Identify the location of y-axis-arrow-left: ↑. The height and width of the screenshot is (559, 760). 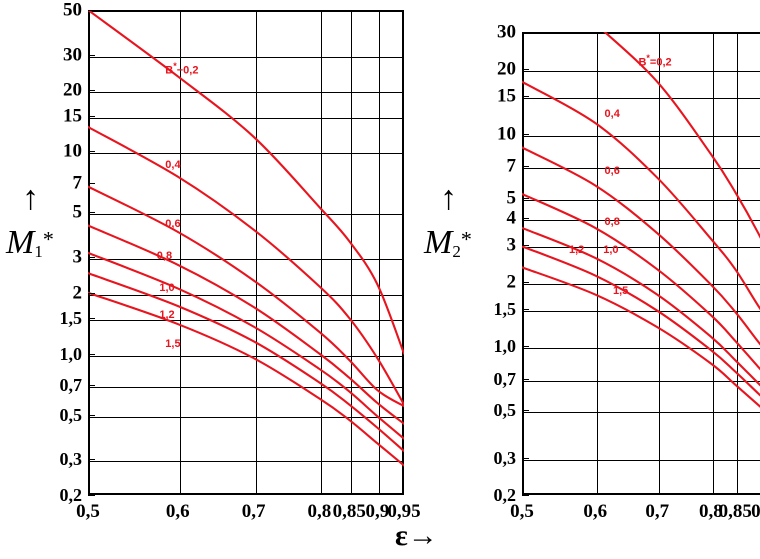
(30, 198).